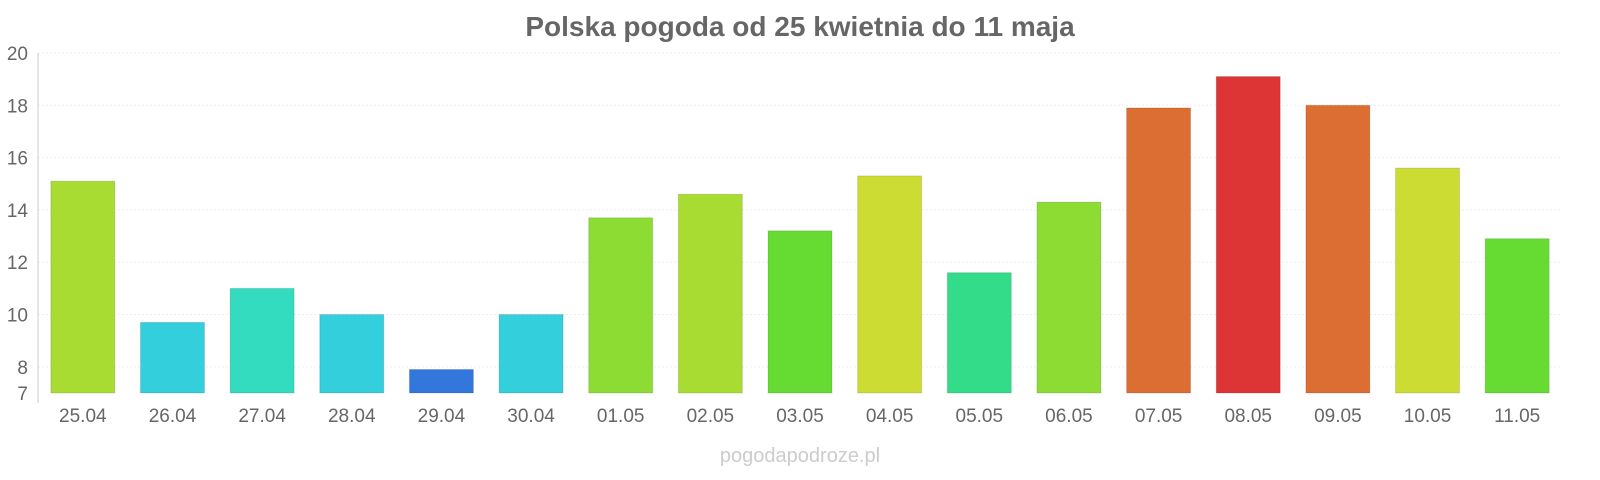  What do you see at coordinates (172, 357) in the screenshot?
I see `bar-26.04` at bounding box center [172, 357].